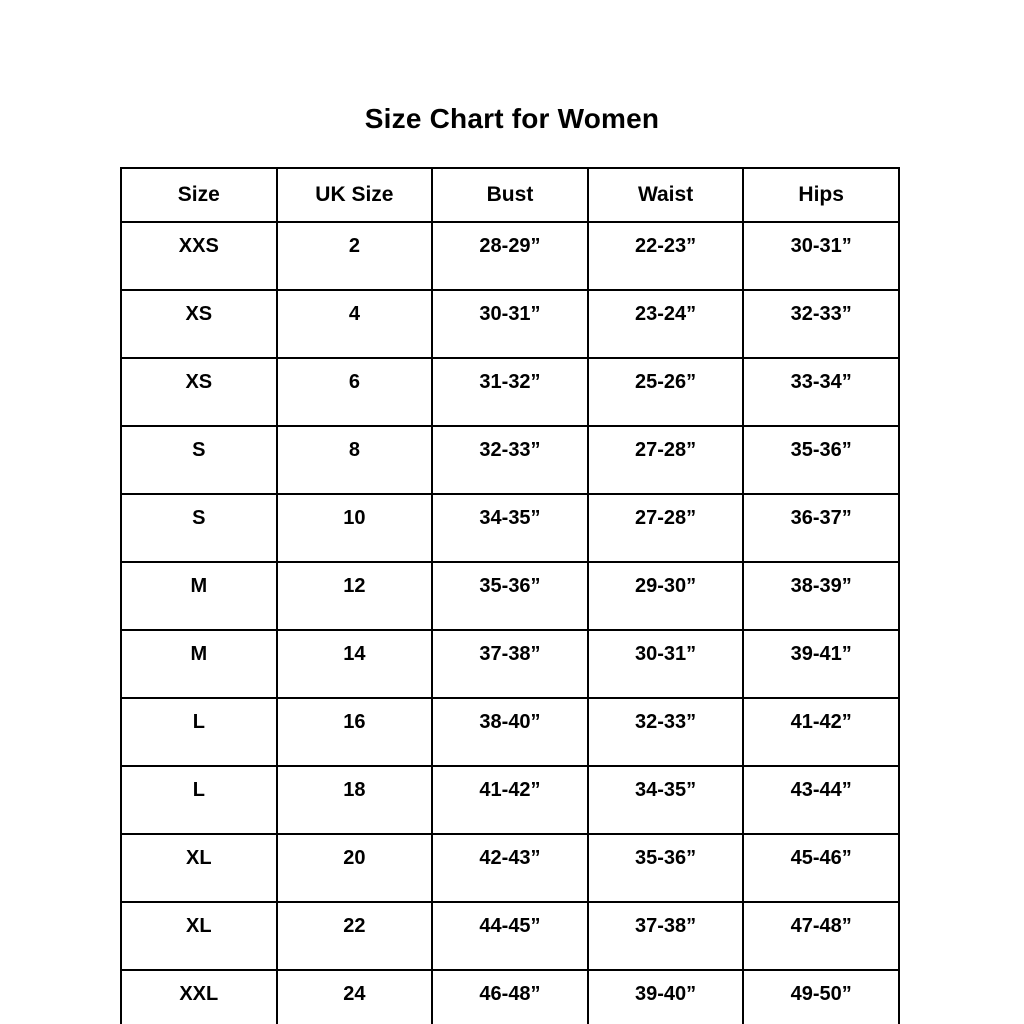 This screenshot has height=1024, width=1024. I want to click on table-row: L 18 41-42” 34-35” 43-44”, so click(510, 800).